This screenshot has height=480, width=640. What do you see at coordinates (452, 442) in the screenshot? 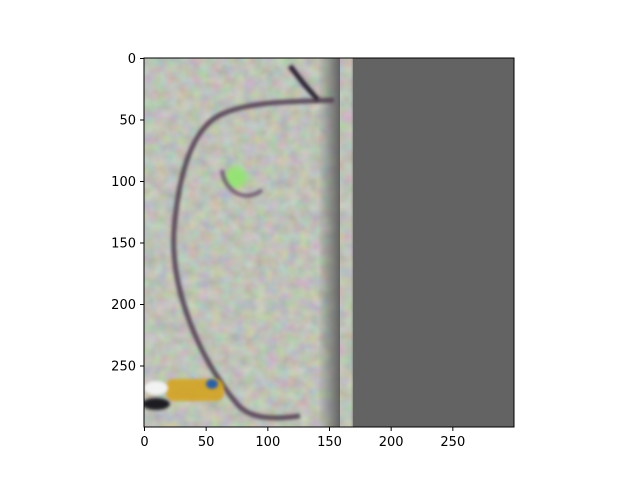
I see `x-tick-label: 250` at bounding box center [452, 442].